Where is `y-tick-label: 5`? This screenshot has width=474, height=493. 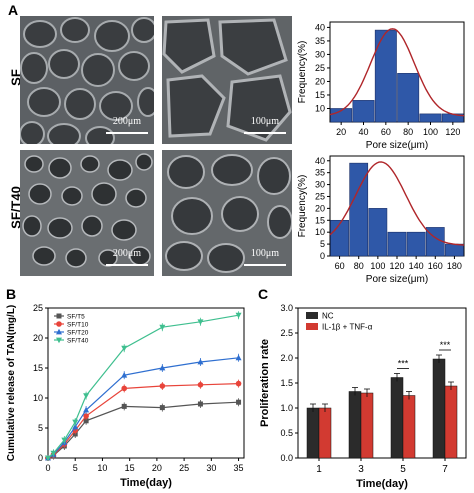 y-tick-label: 5 is located at coordinates (40, 428).